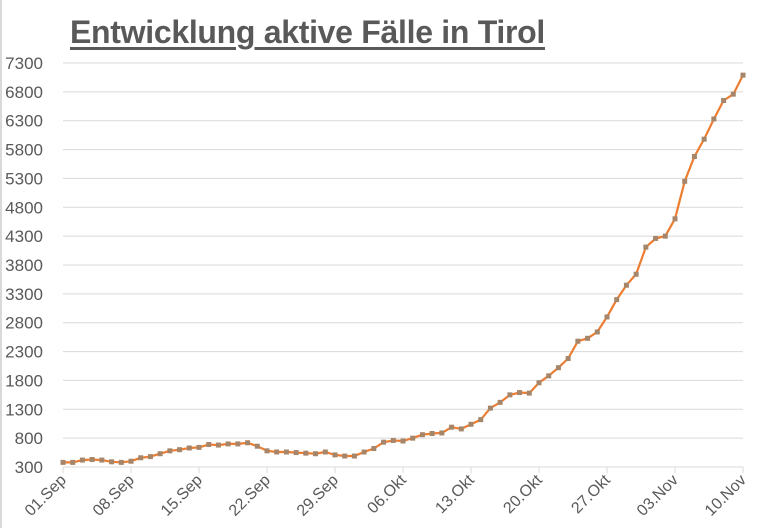 The width and height of the screenshot is (768, 528). Describe the element at coordinates (114, 496) in the screenshot. I see `x-tick-label: 08.Sep` at that location.